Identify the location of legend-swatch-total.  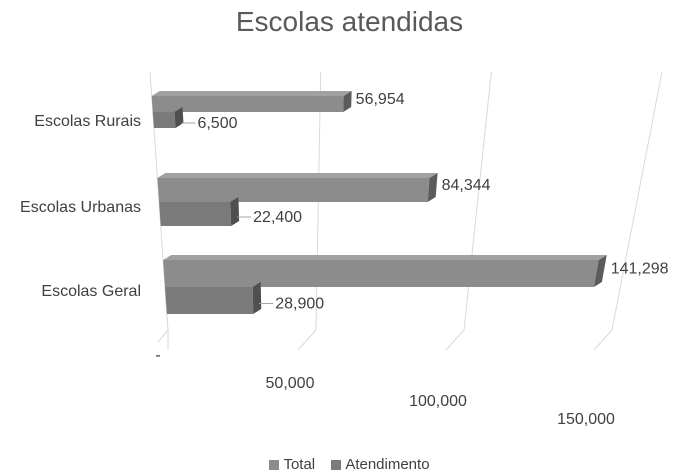
(274, 465).